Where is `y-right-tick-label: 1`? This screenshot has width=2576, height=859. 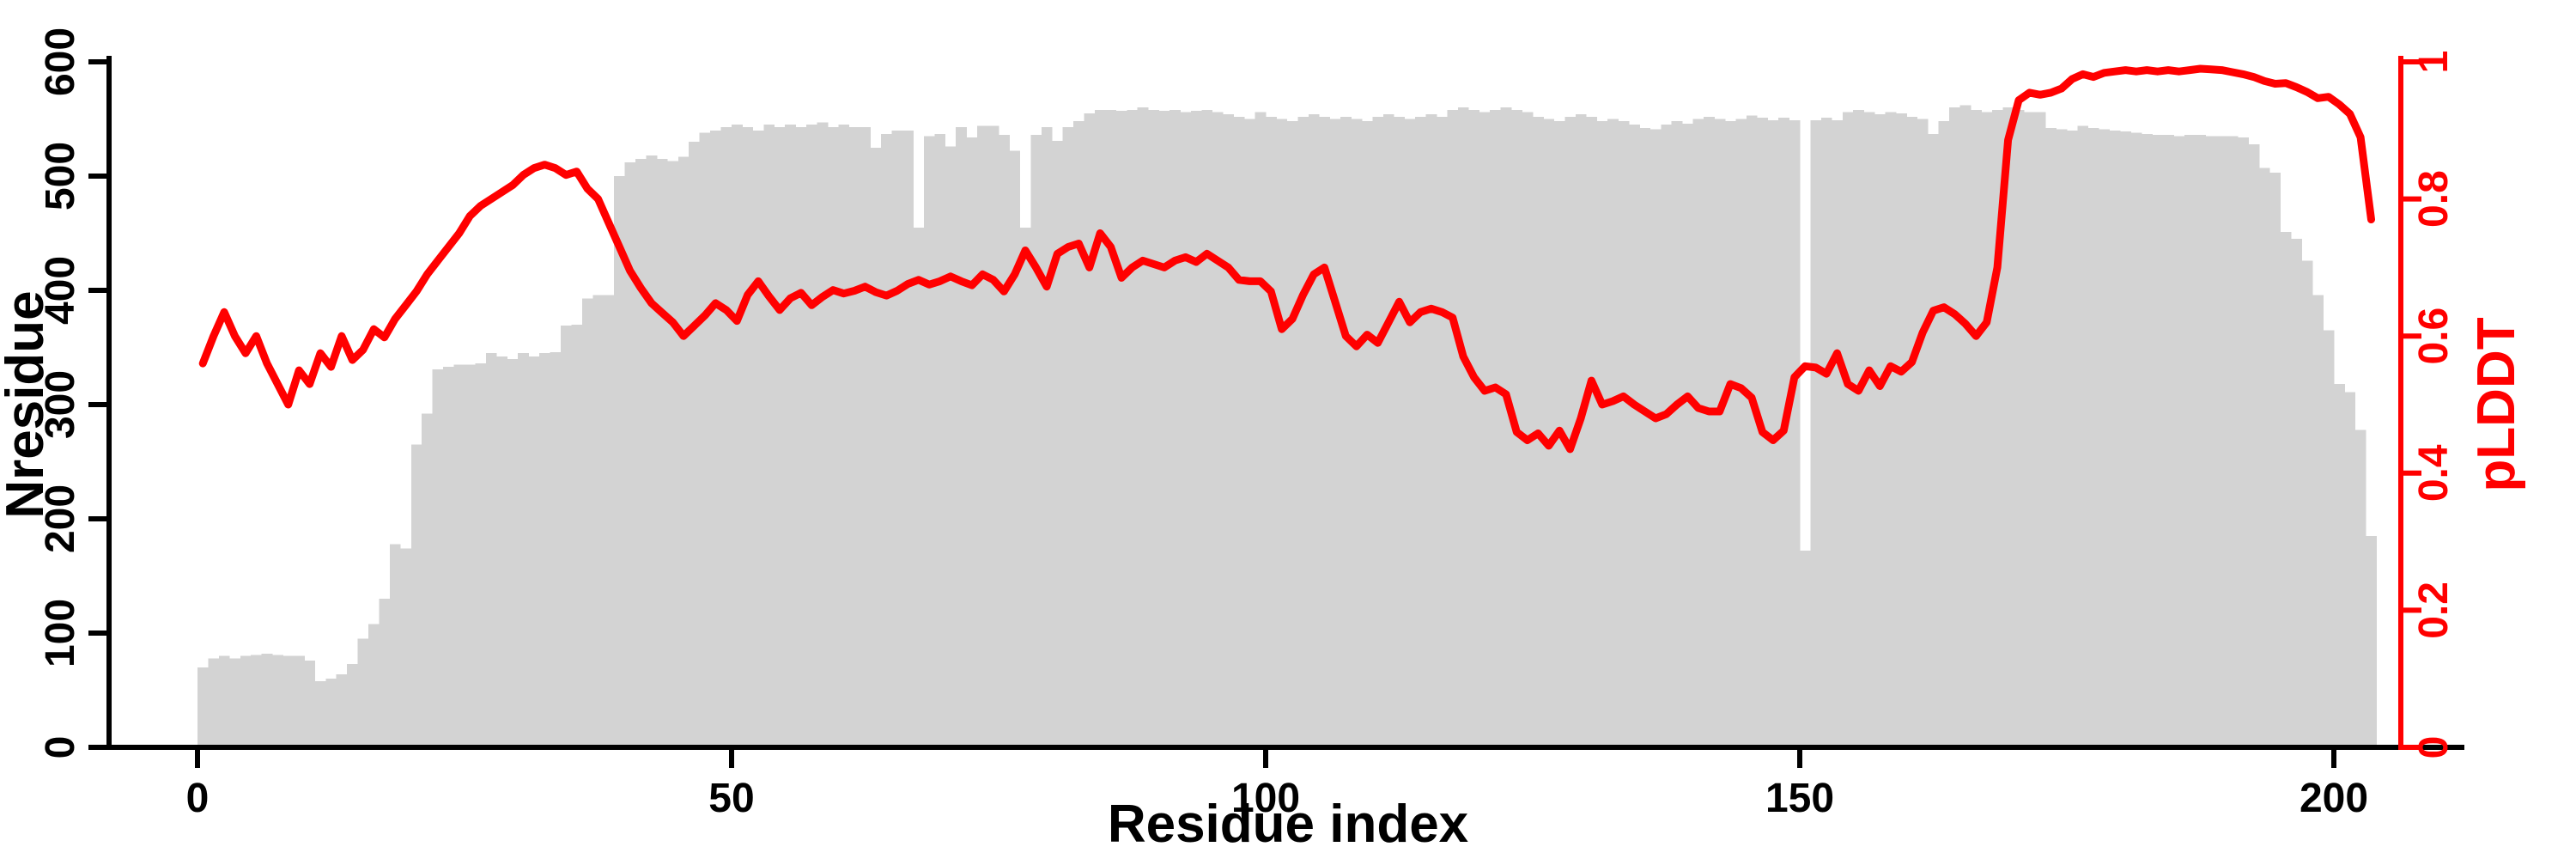 y-right-tick-label: 1 is located at coordinates (2434, 63).